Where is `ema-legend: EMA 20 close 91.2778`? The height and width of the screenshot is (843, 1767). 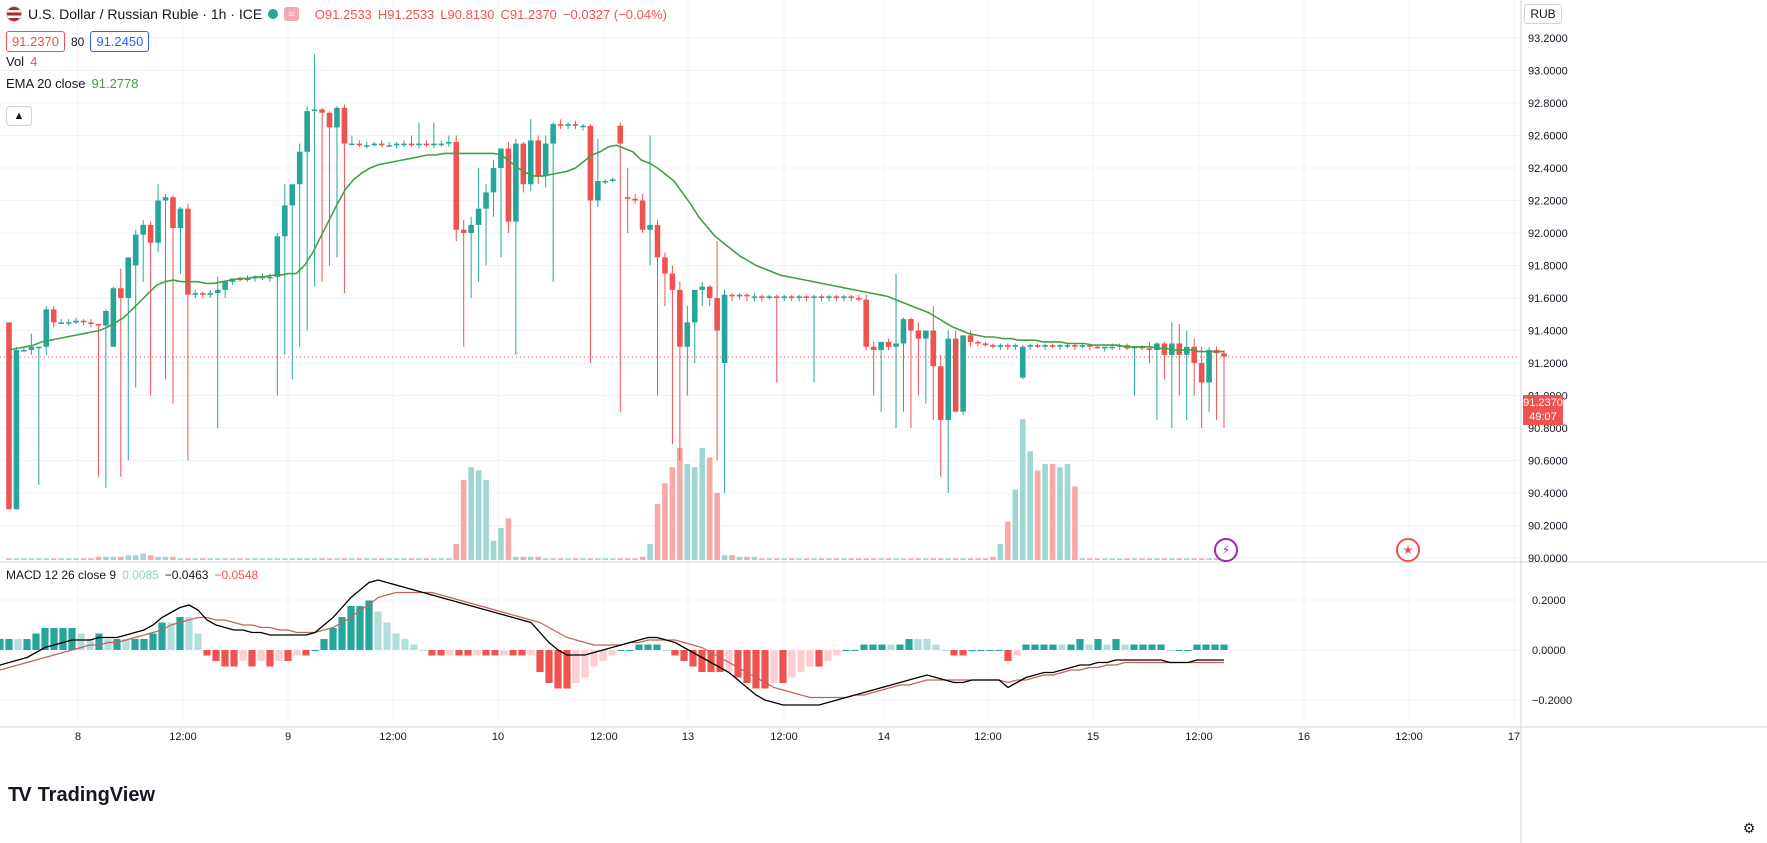 ema-legend: EMA 20 close 91.2778 is located at coordinates (72, 83).